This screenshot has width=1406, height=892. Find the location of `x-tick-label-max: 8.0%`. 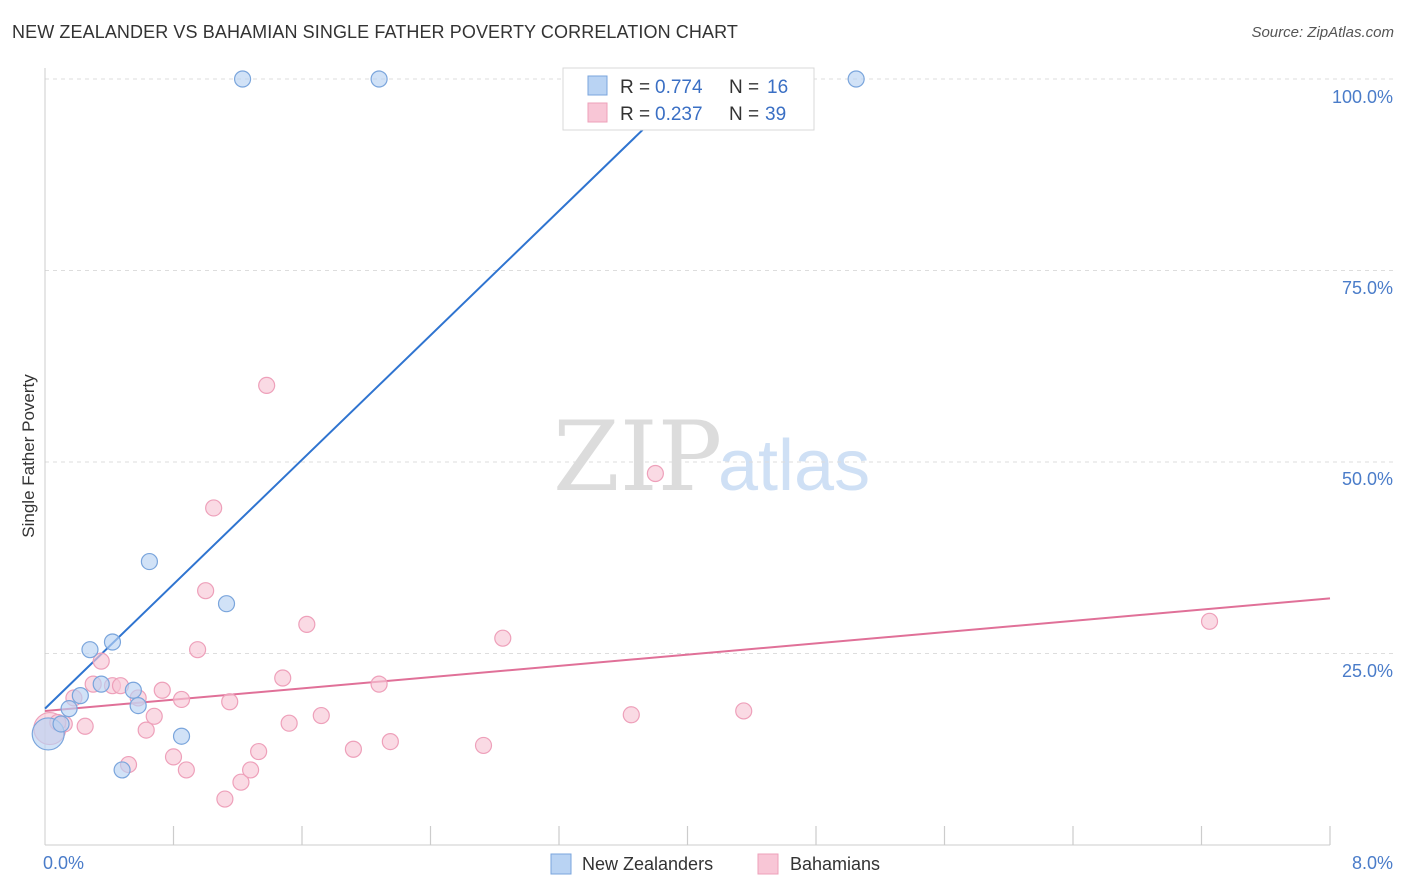

x-tick-label-max: 8.0% is located at coordinates (1372, 863).